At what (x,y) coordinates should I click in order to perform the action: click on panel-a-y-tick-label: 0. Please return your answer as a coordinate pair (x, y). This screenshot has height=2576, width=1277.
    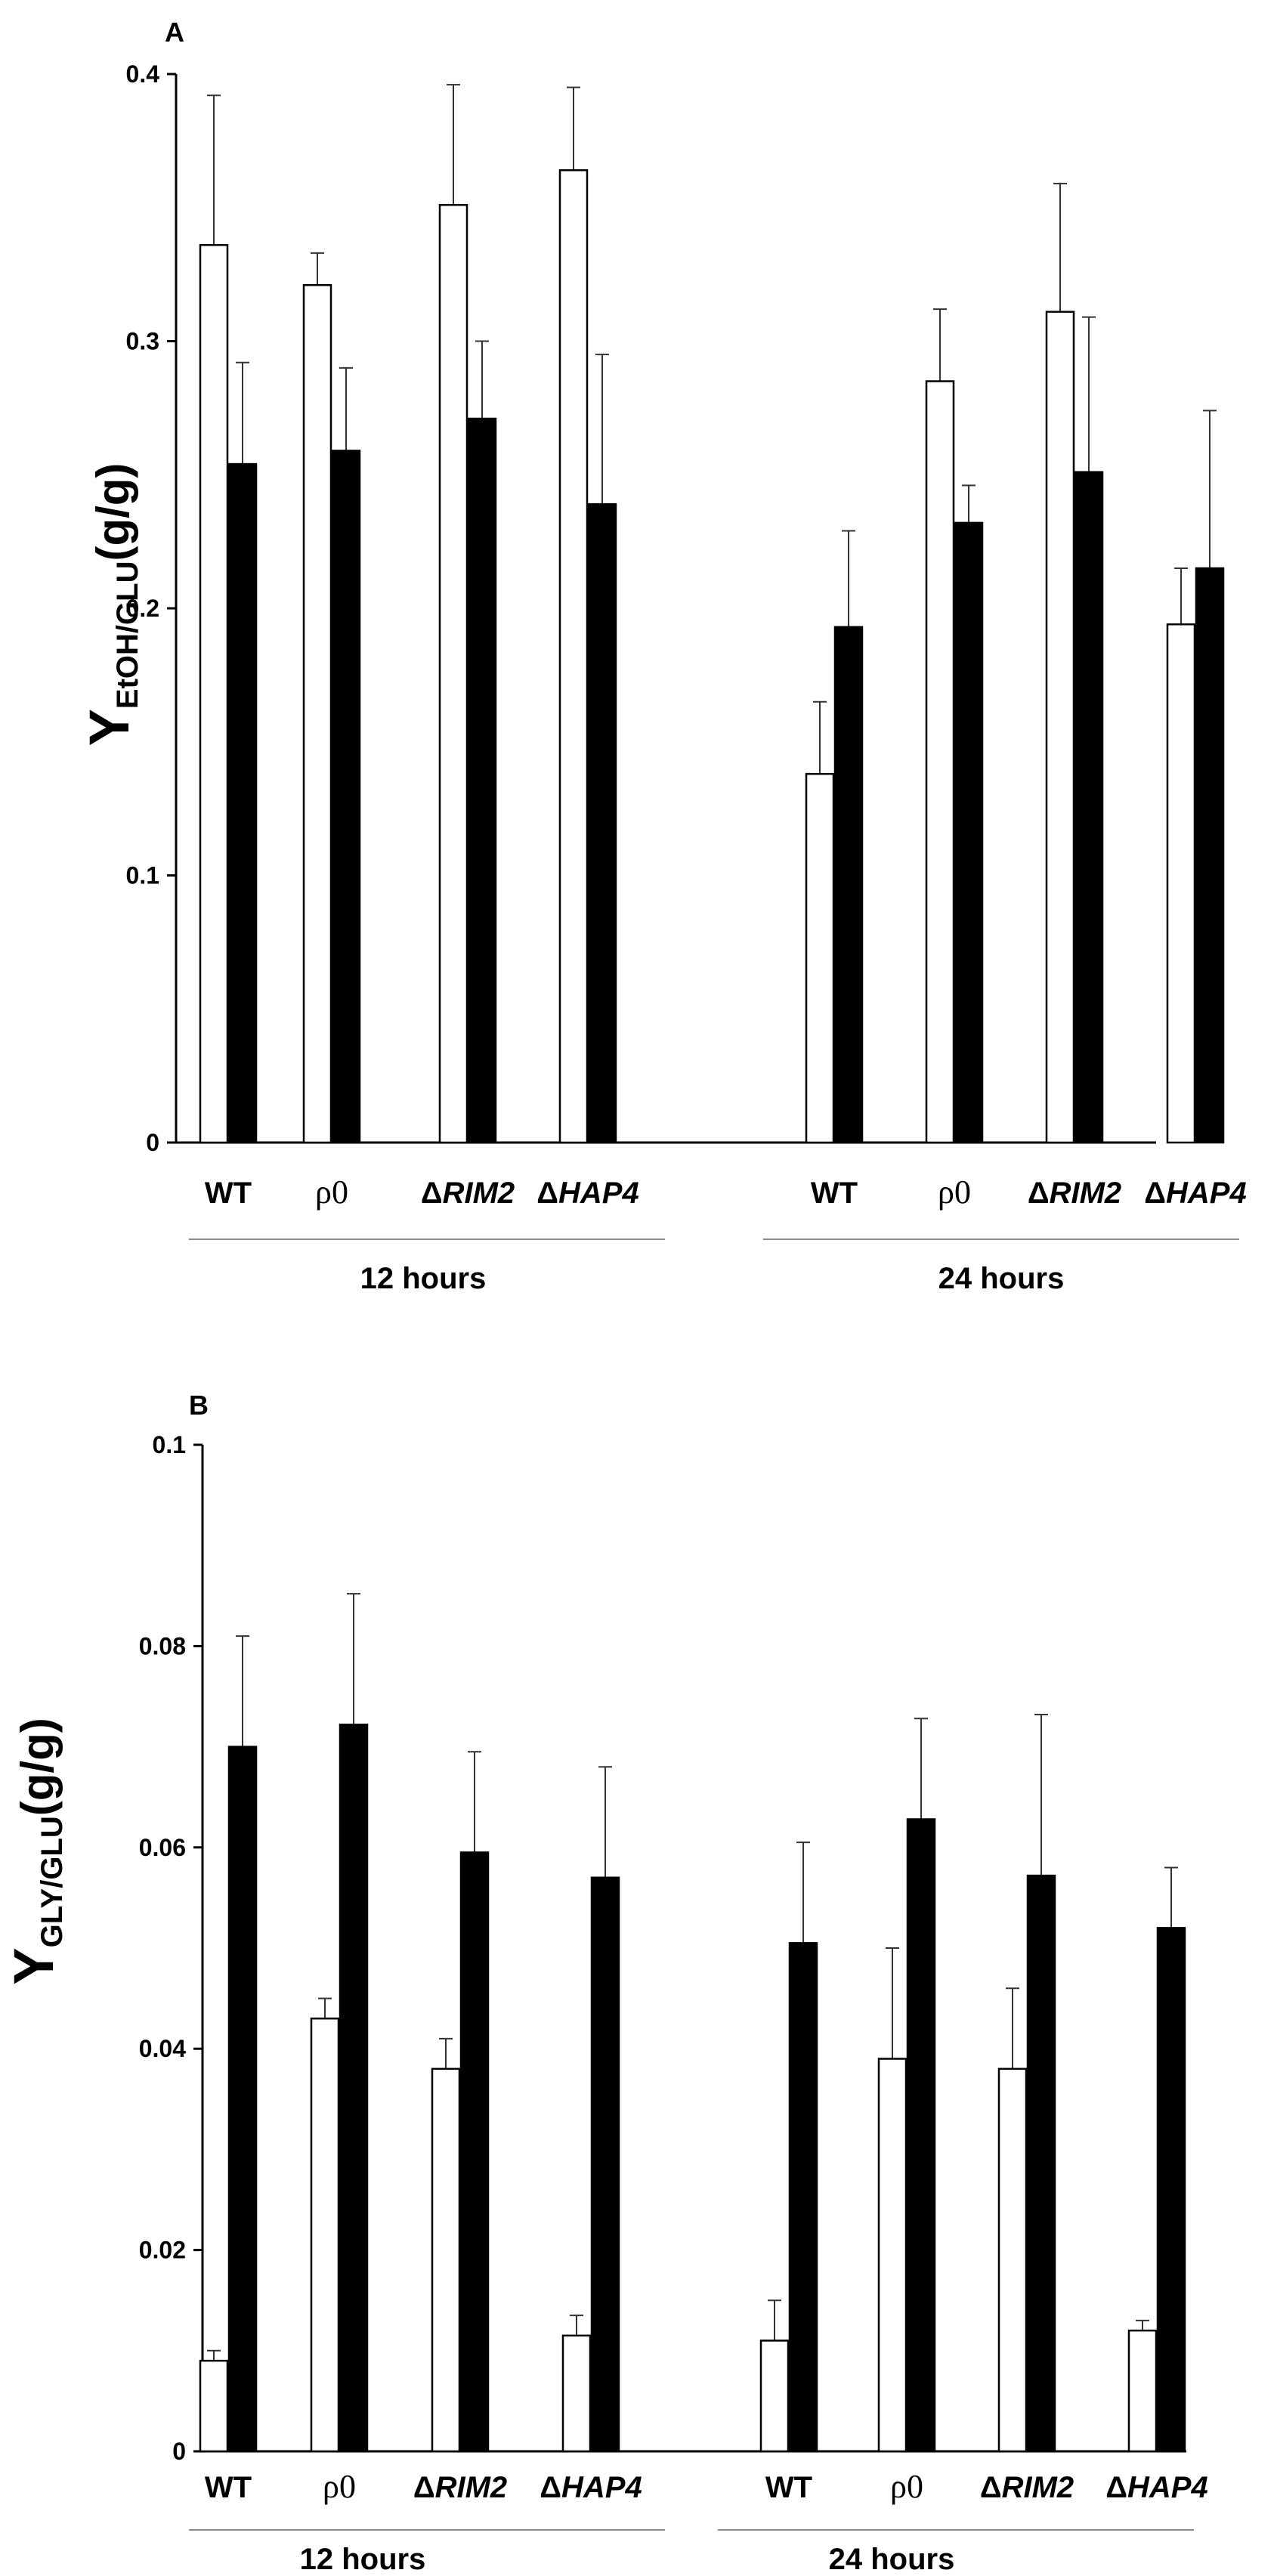
    Looking at the image, I should click on (152, 1142).